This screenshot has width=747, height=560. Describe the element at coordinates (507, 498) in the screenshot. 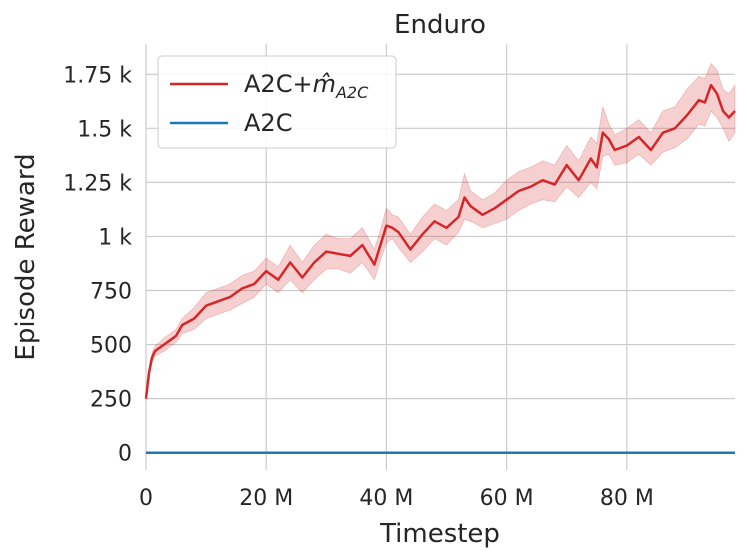

I see `x-tick-label: 60 M` at that location.